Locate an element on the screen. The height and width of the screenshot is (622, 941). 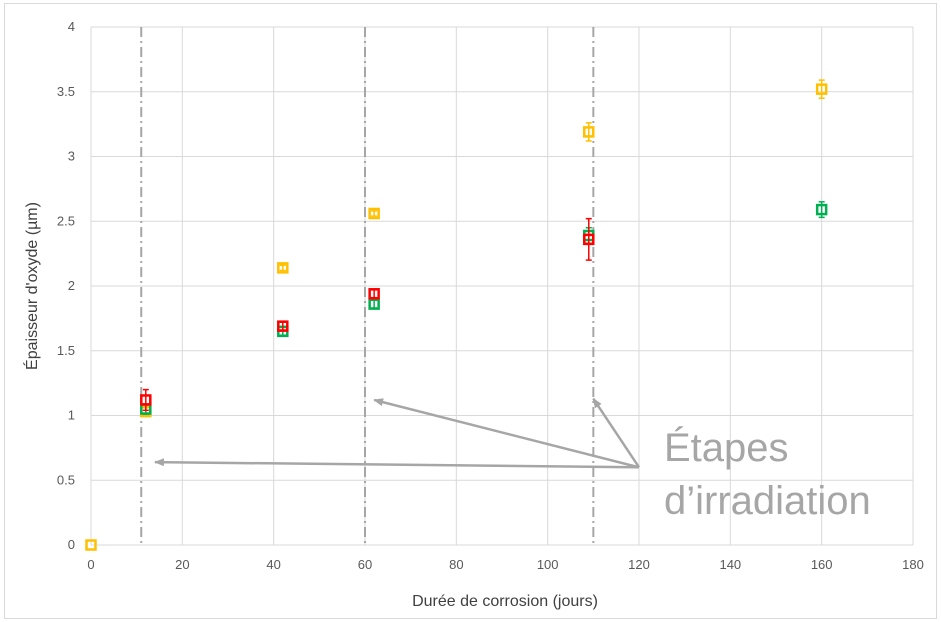
y-tick-label: 0.5 is located at coordinates (66, 479).